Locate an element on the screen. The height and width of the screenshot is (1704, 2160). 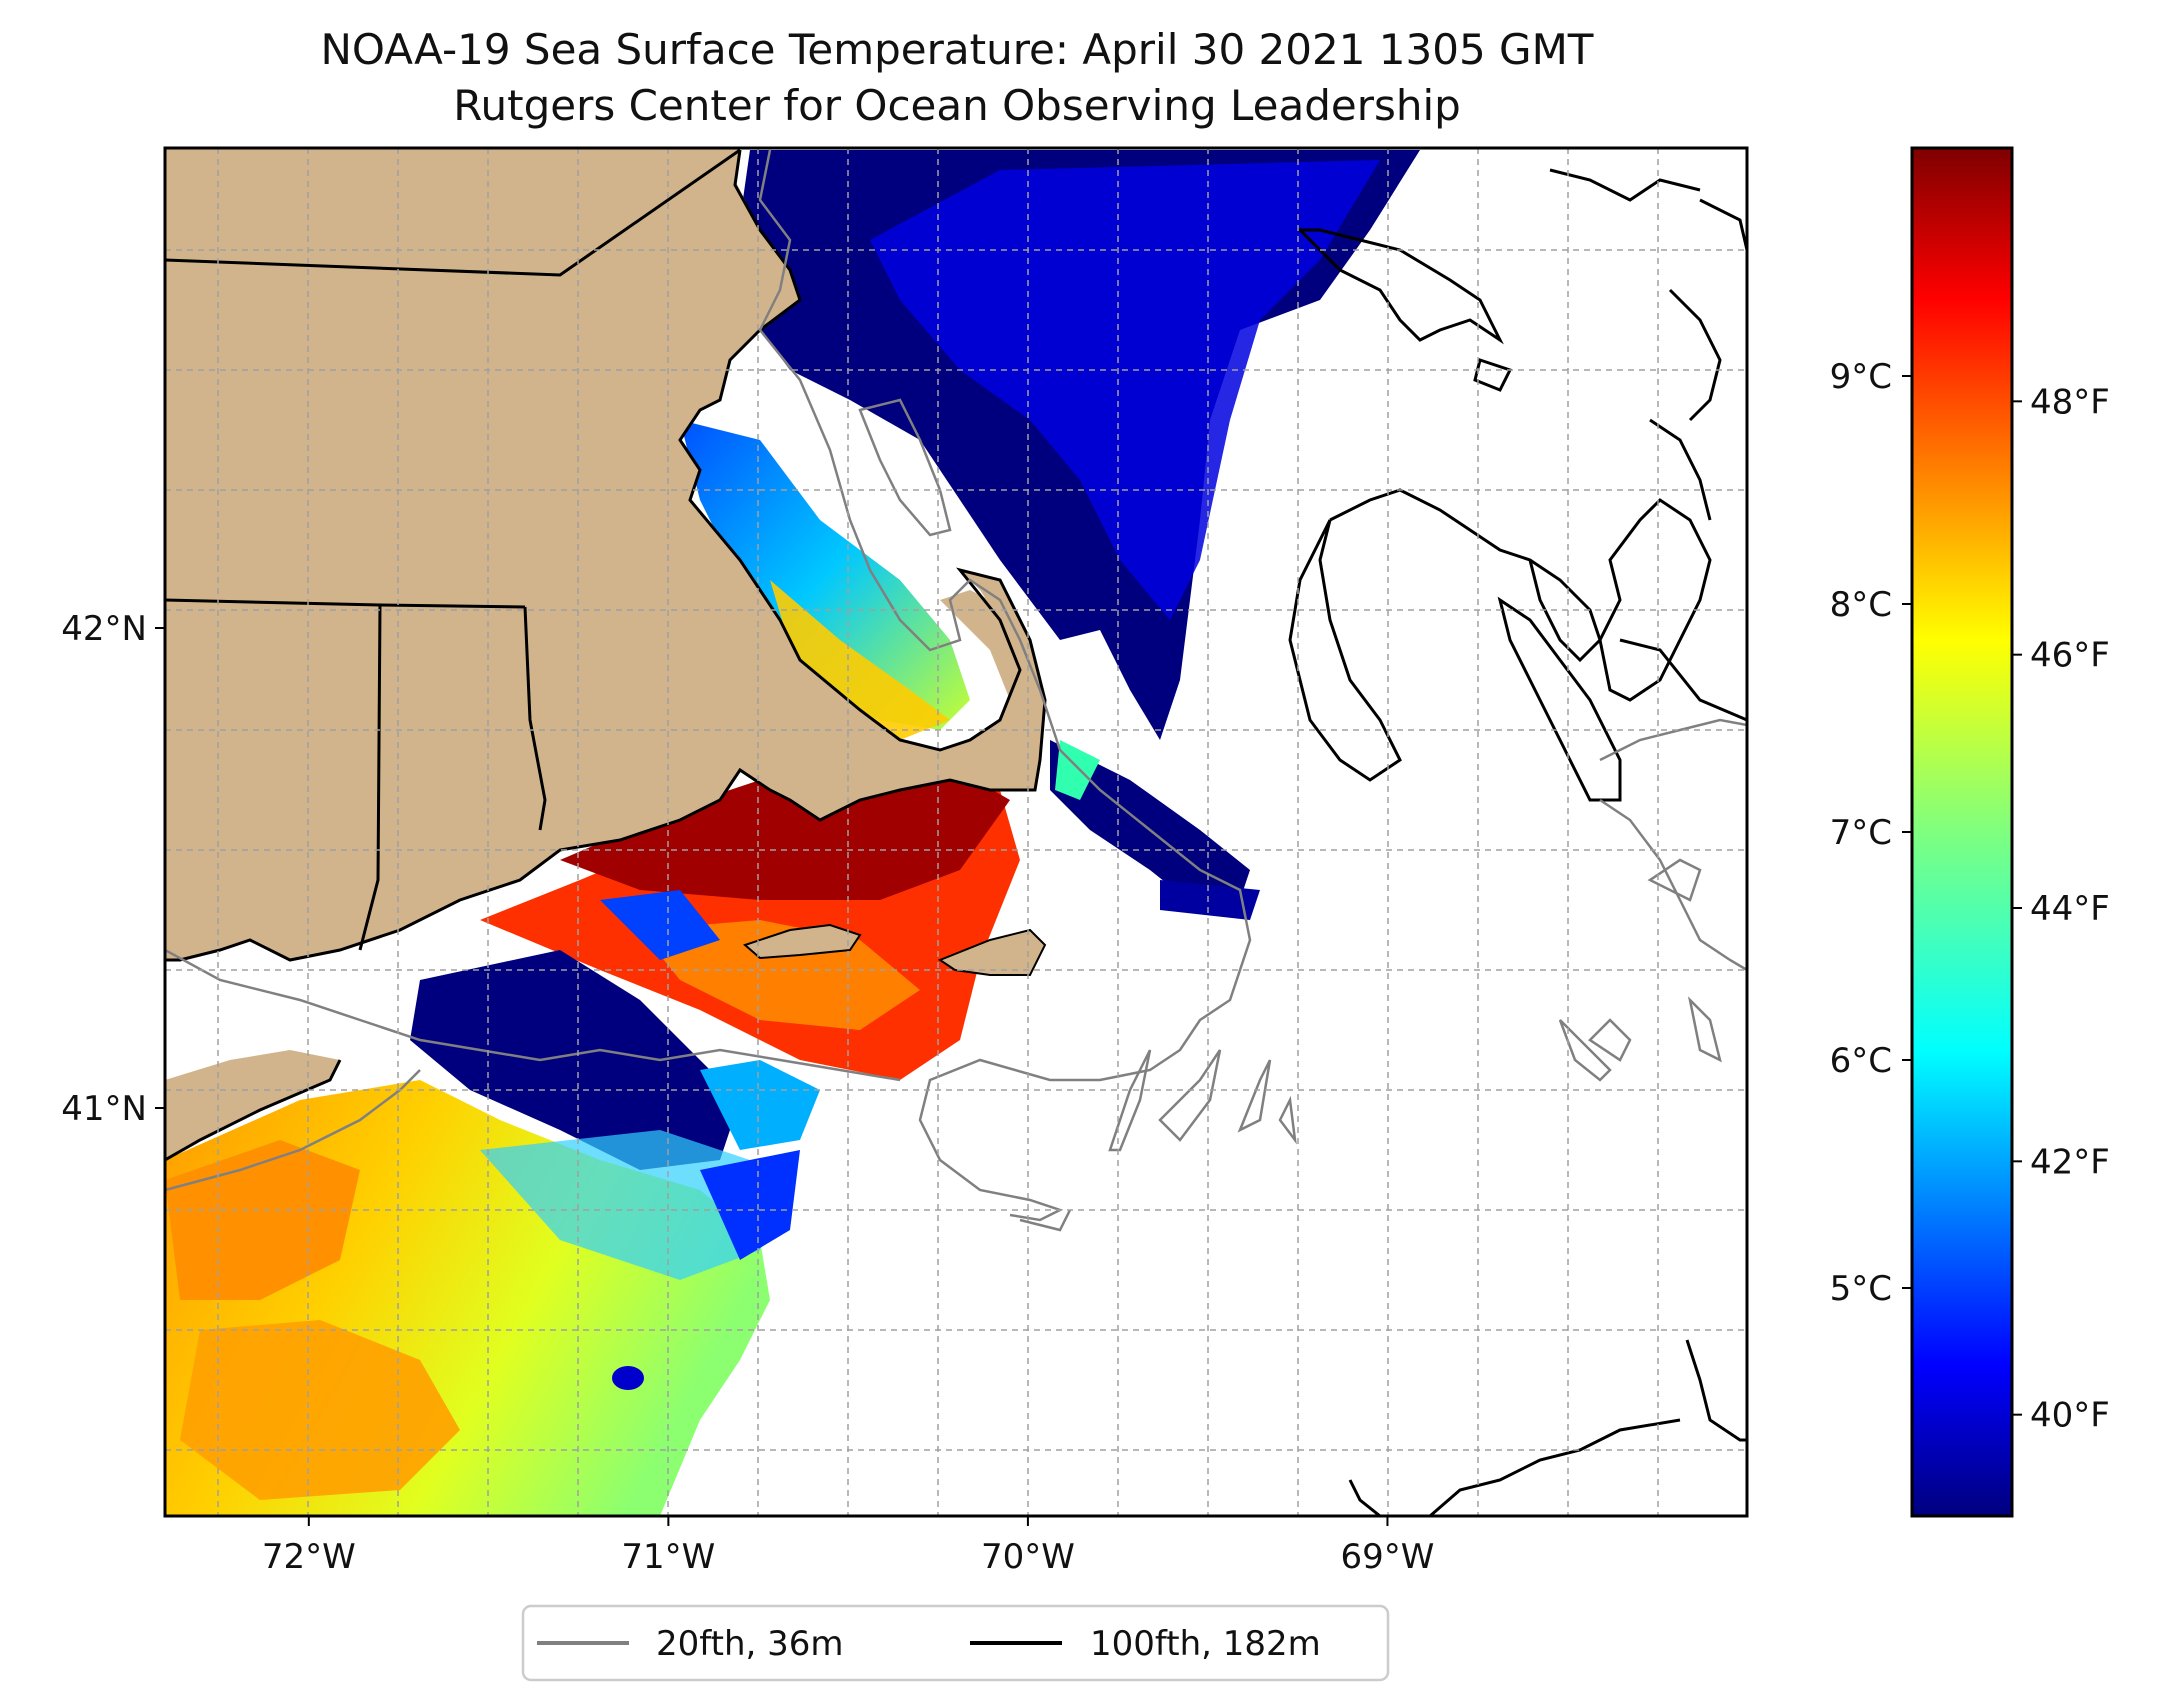
y-axis: 42°N 41°N is located at coordinates (113, 869).